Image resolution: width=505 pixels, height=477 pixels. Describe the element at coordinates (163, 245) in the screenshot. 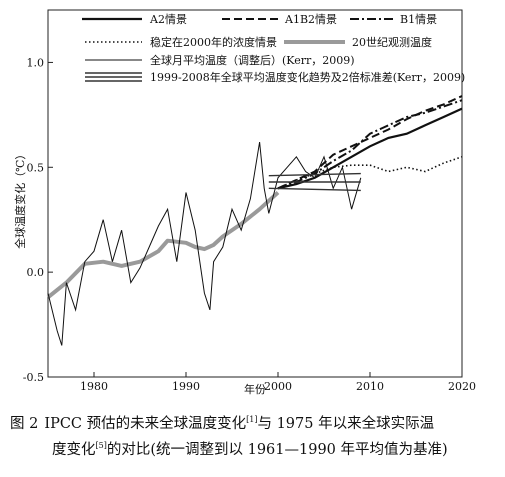

I see `series-observed-20th-century` at that location.